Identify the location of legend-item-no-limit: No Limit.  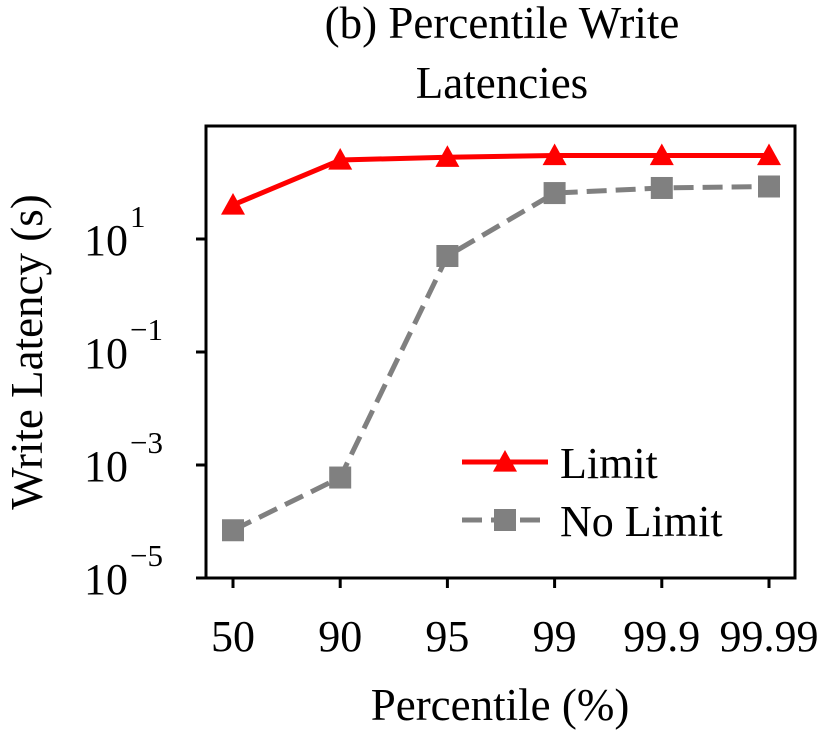
(592, 521).